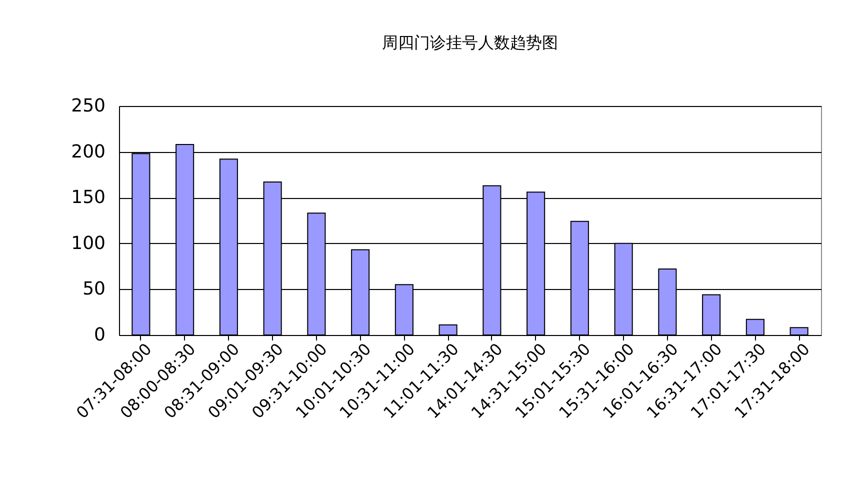  I want to click on y-tick-label: 250, so click(88, 106).